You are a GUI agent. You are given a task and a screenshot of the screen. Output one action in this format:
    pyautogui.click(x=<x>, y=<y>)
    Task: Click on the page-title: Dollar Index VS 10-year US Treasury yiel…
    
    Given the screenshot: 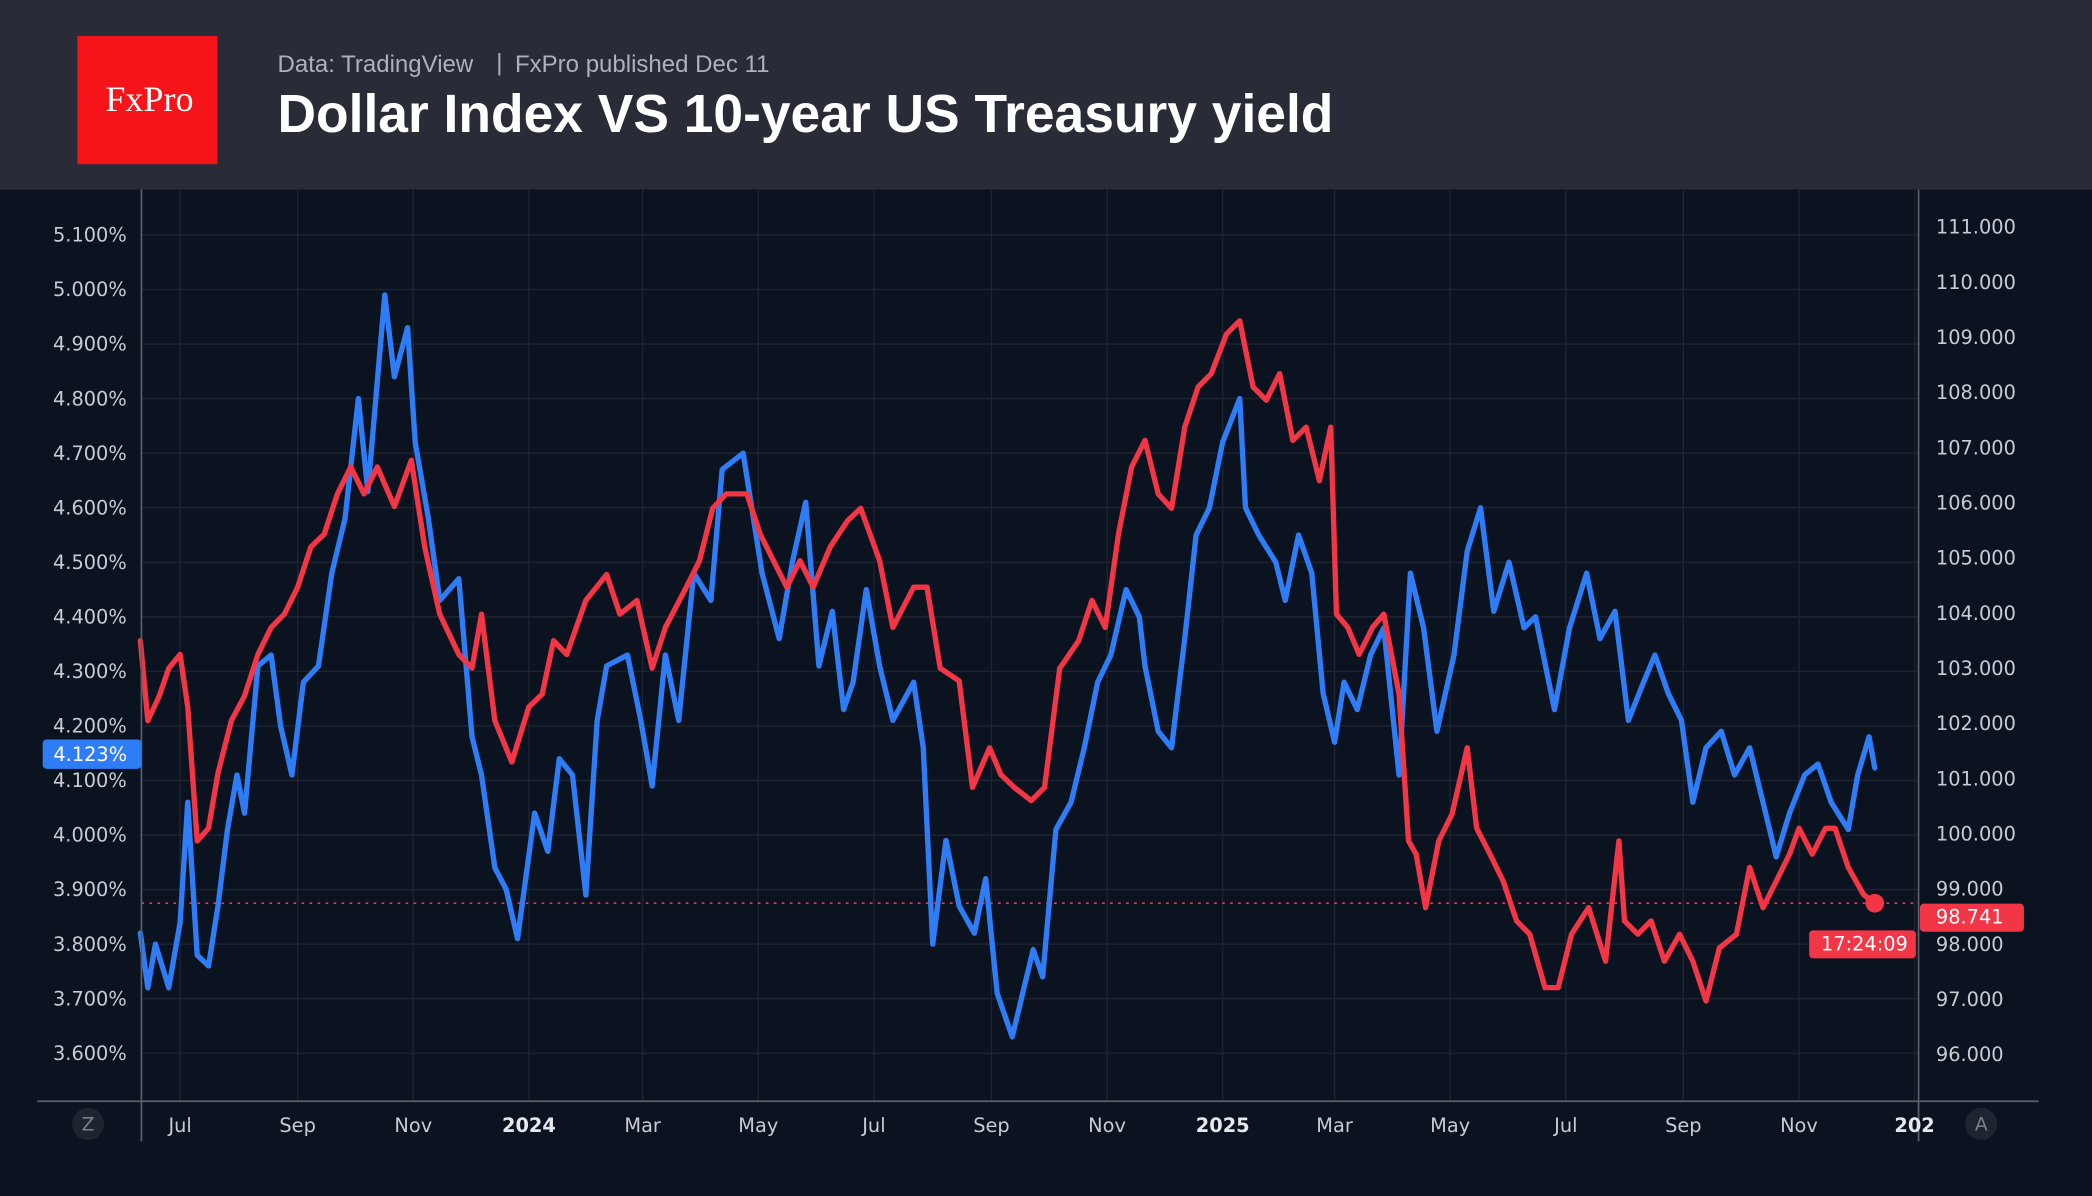 What is the action you would take?
    pyautogui.click(x=806, y=114)
    